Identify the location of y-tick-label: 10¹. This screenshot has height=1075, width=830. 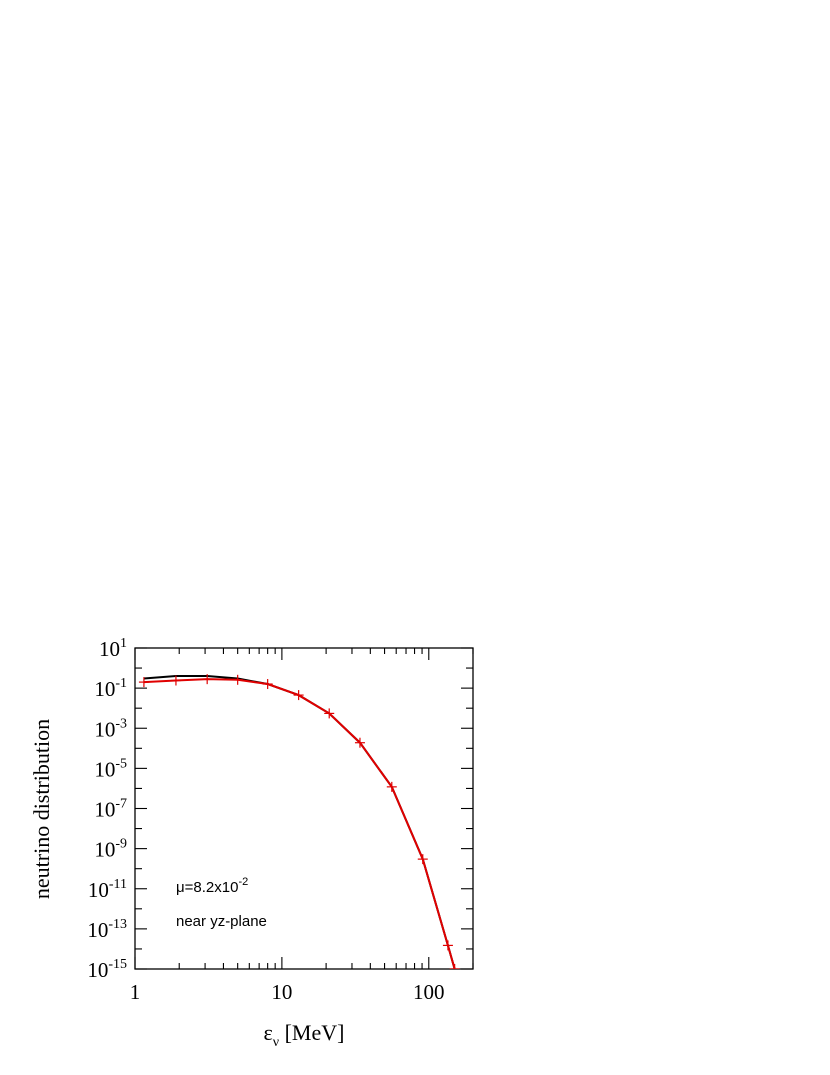
(113, 648).